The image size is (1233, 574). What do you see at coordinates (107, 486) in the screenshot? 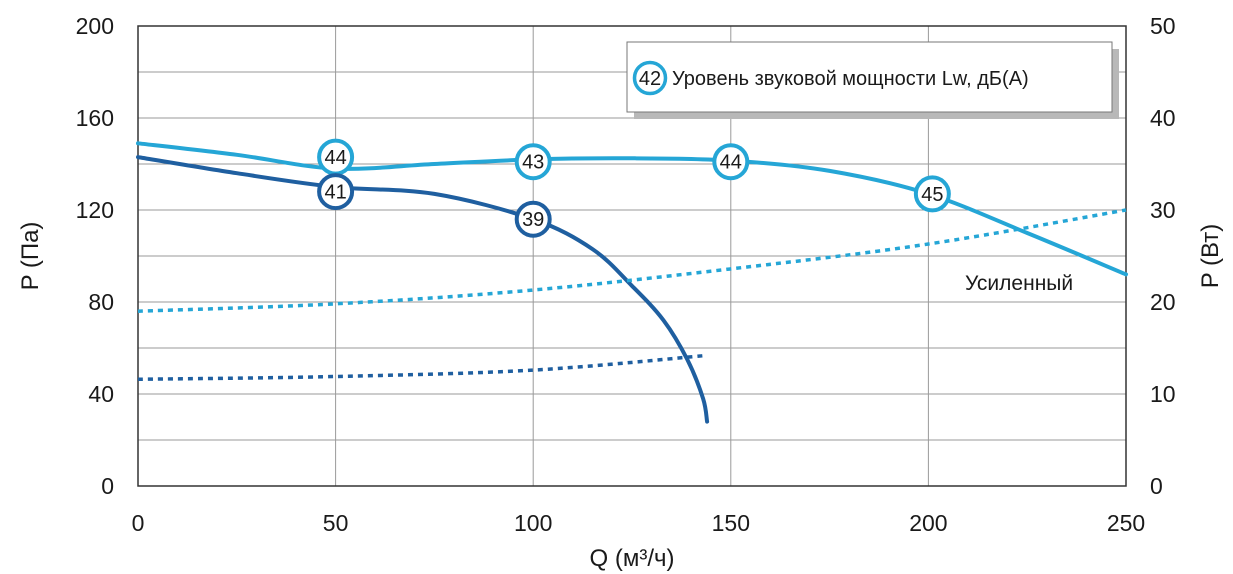
I see `y-left-tick-label: 0` at bounding box center [107, 486].